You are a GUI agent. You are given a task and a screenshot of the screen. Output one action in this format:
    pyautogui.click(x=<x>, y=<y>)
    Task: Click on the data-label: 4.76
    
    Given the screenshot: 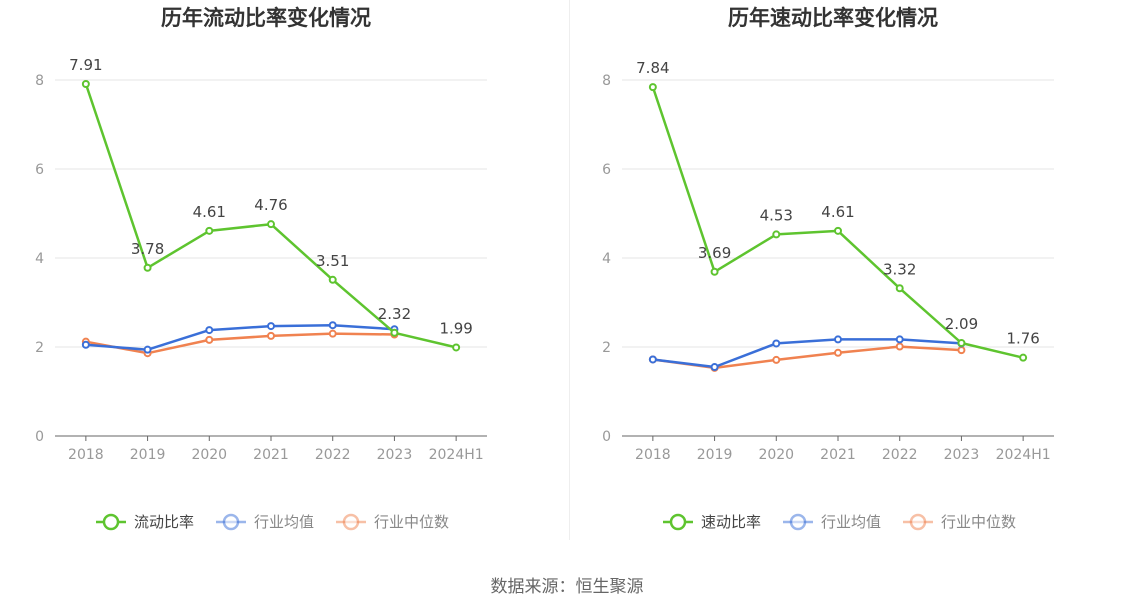 What is the action you would take?
    pyautogui.click(x=270, y=205)
    